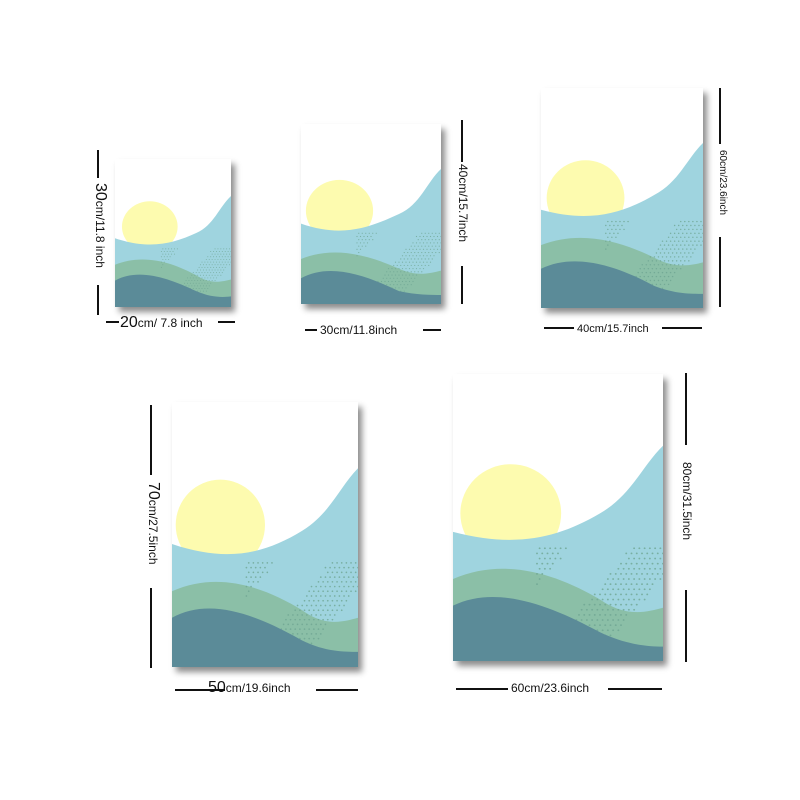 This screenshot has height=800, width=800. I want to click on width-label-30x40: 30cm/11.8inch, so click(359, 330).